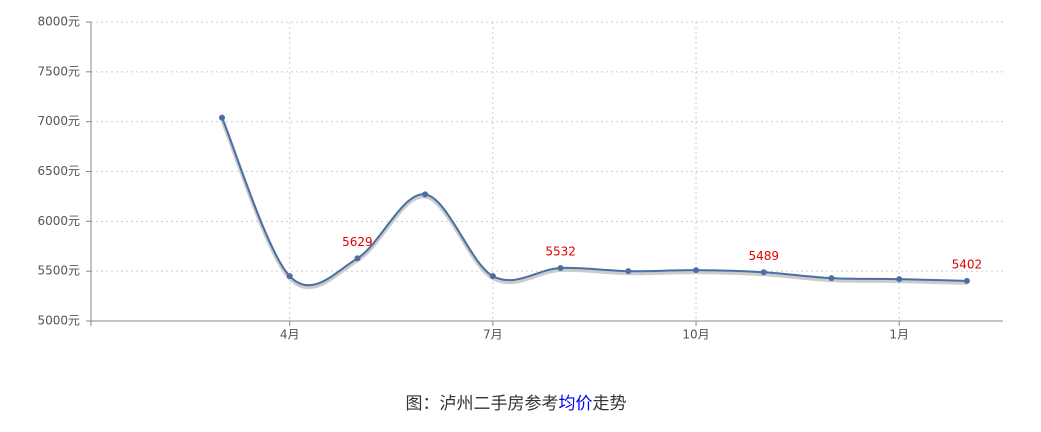 The width and height of the screenshot is (1041, 432). Describe the element at coordinates (695, 335) in the screenshot. I see `x-tick-label: 10月` at that location.